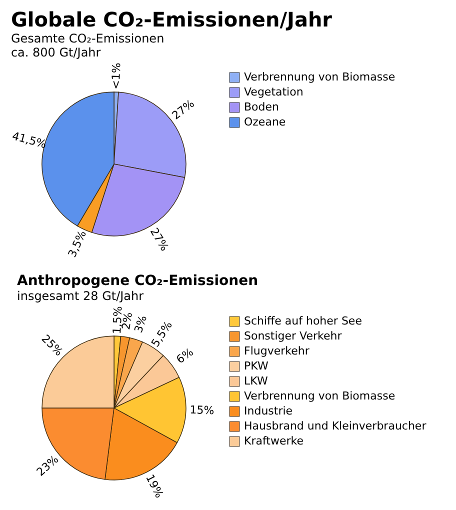 The width and height of the screenshot is (456, 510). I want to click on data-label: 19%, so click(154, 486).